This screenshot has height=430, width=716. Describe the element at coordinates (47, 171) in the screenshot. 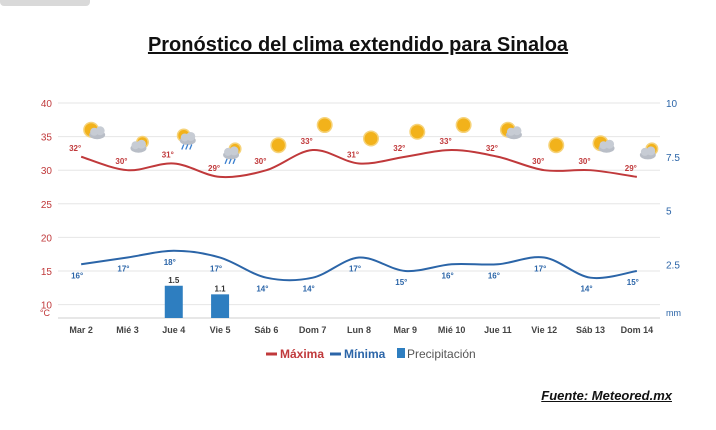

I see `left-tick-label: 30` at that location.